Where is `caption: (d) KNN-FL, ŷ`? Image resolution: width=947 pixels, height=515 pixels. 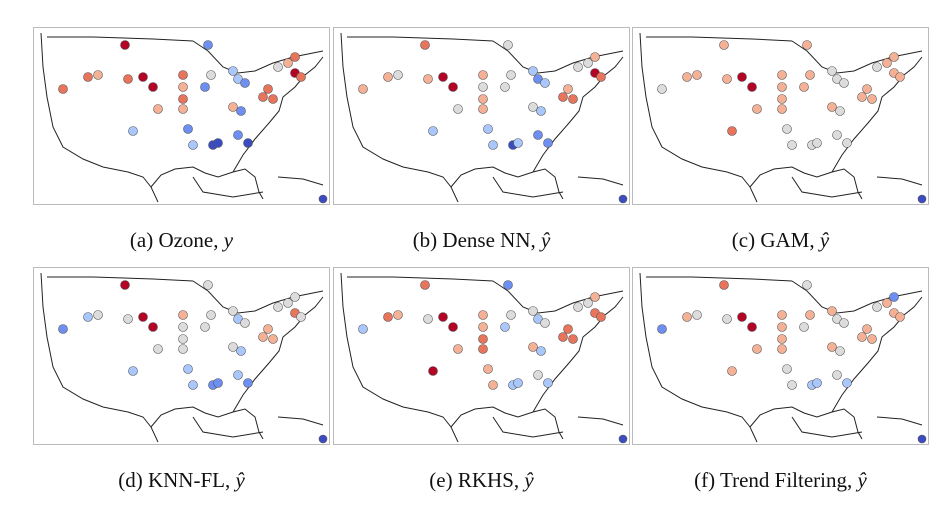 caption: (d) KNN-FL, ŷ is located at coordinates (181, 480).